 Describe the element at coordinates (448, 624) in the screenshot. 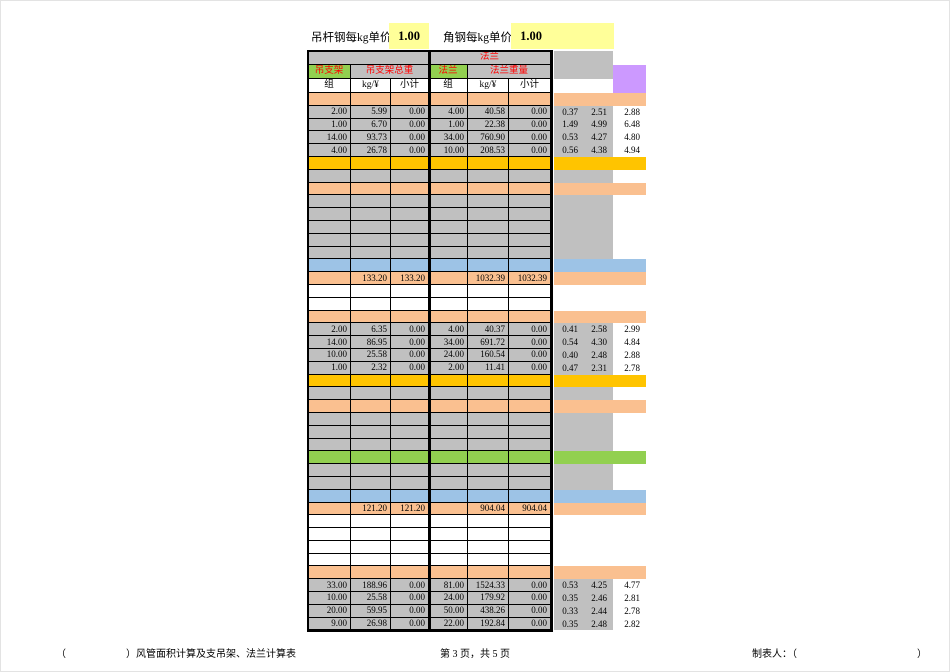

I see `table-cell: 22.00` at that location.